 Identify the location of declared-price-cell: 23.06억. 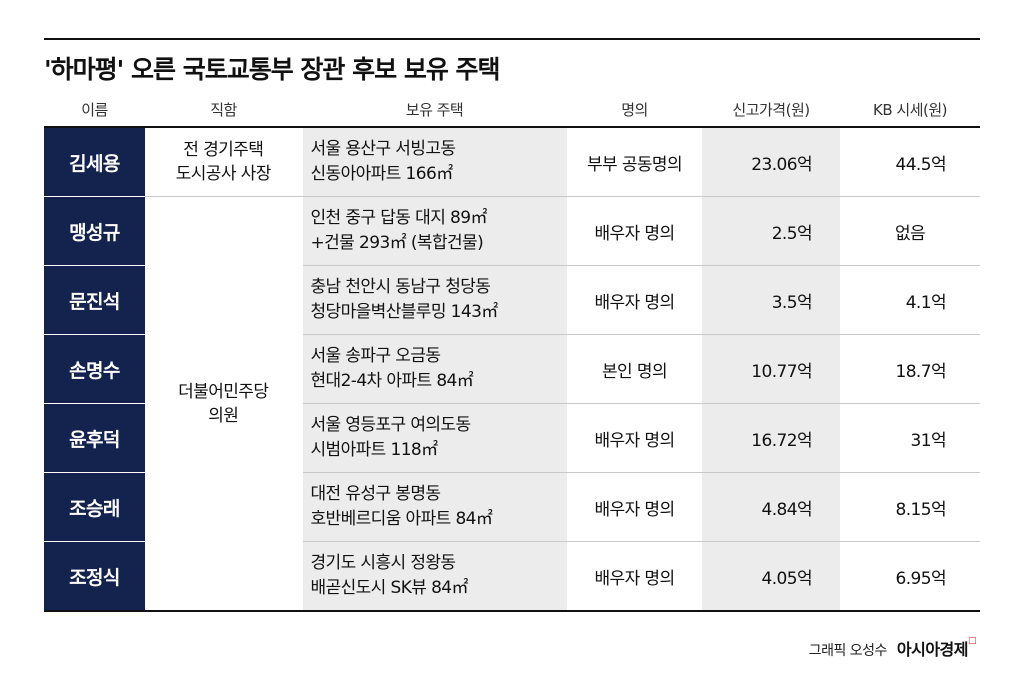
(771, 162).